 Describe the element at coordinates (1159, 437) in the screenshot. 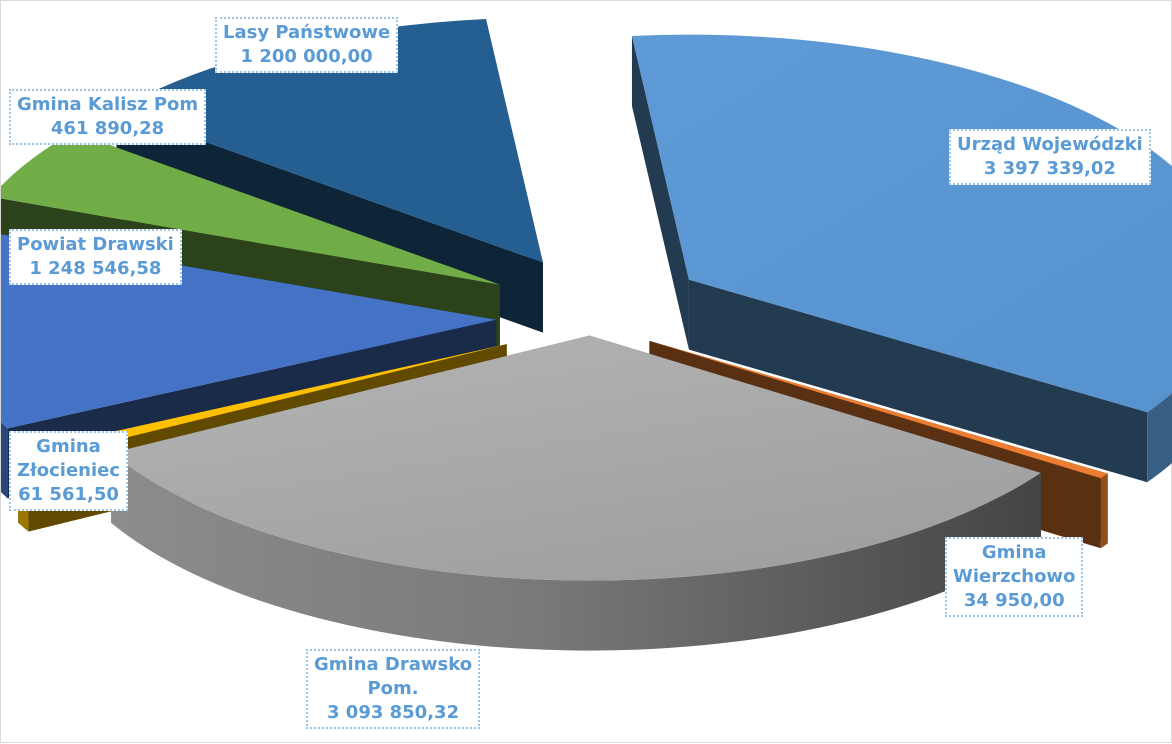

I see `slice-outer-wall-urzad-wojewodzki` at that location.